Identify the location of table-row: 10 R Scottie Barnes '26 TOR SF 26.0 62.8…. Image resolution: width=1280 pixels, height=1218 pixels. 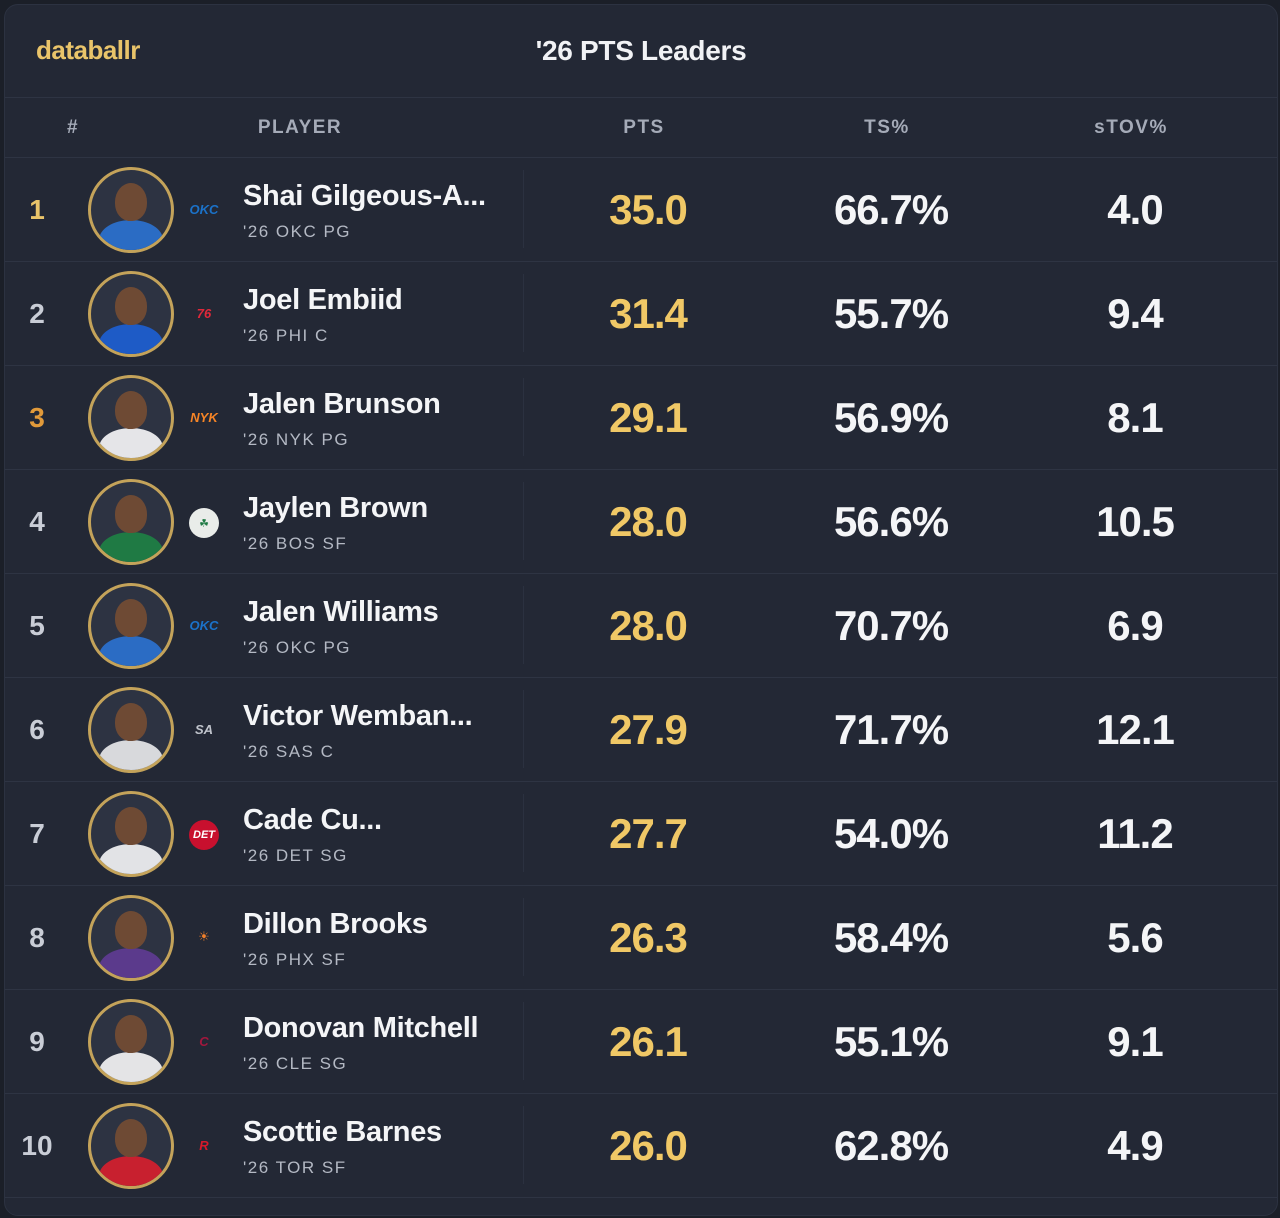
(641, 1146).